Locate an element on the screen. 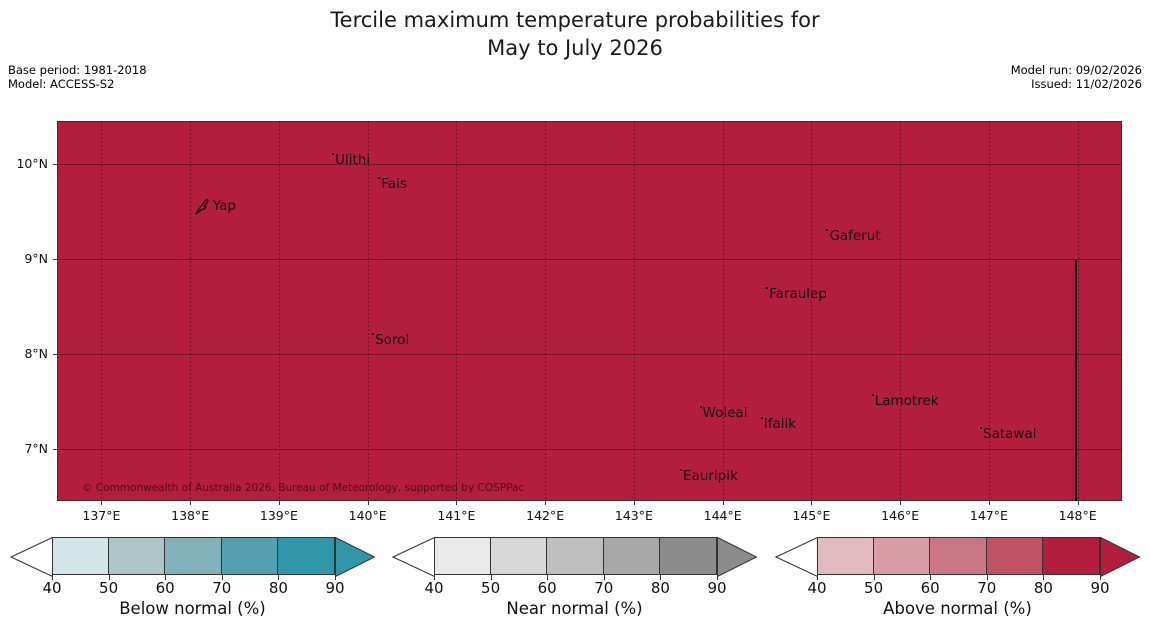 The image size is (1150, 644). map-place-label: Yap is located at coordinates (224, 206).